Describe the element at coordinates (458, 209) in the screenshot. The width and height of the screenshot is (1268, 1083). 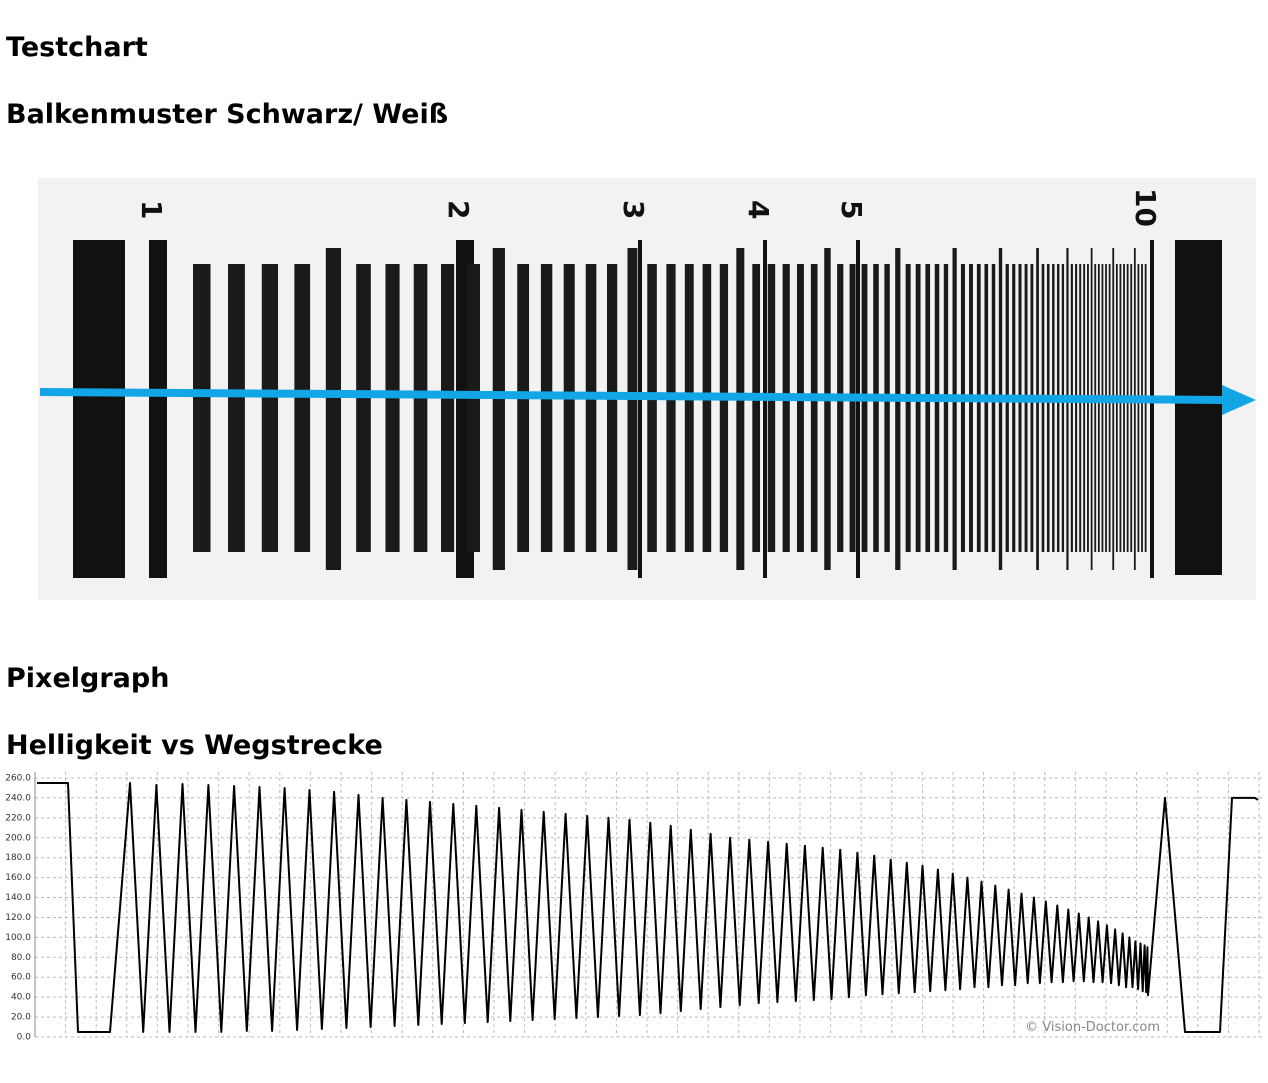
I see `scale-label: 2` at that location.